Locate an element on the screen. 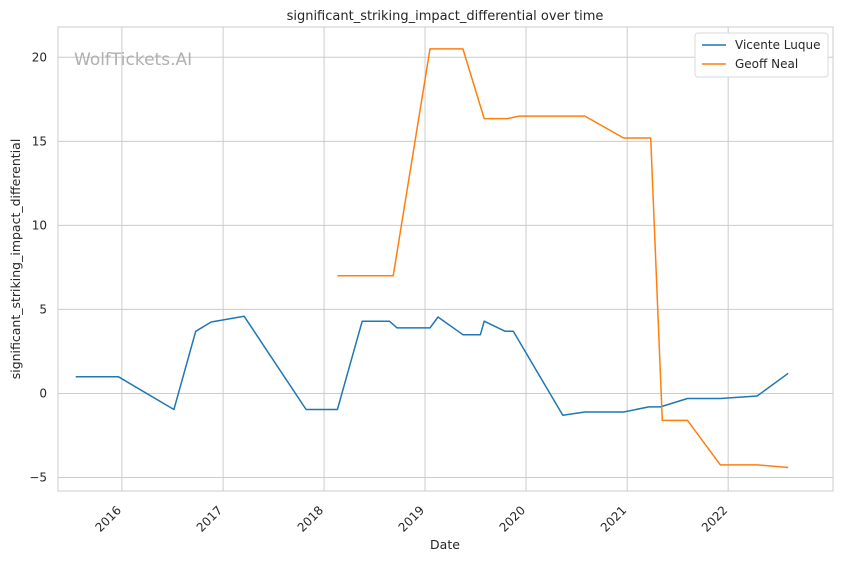 This screenshot has width=843, height=561. y-tick-label: 10 is located at coordinates (39, 225).